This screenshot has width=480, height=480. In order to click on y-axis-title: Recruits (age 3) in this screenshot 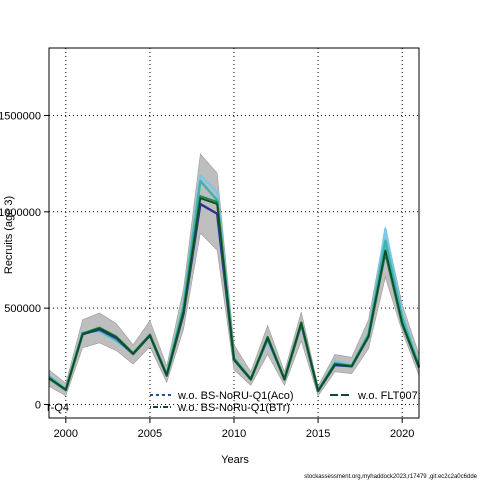, I will do `click(9, 235)`.